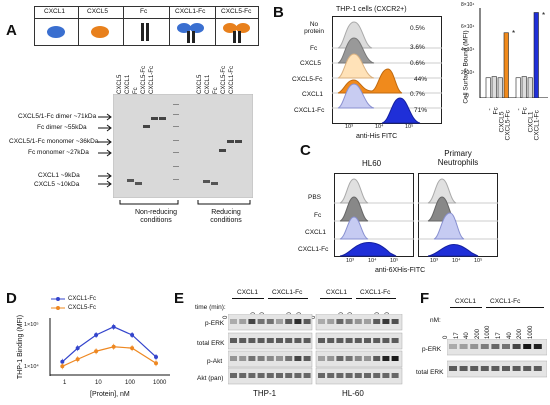 Image resolution: width=550 pixels, height=405 pixels. What do you see at coordinates (318, 215) in the screenshot?
I see `flow-row-label: Fc` at bounding box center [318, 215].